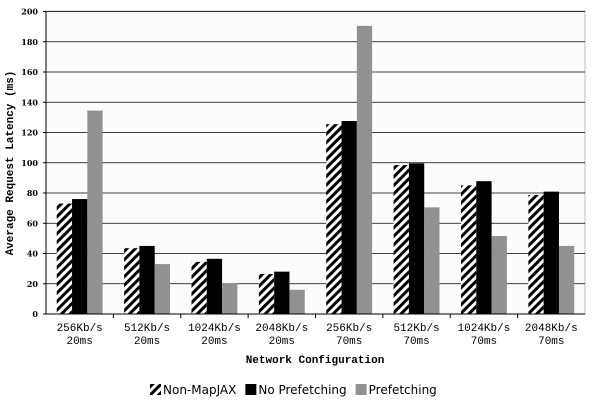  Describe the element at coordinates (11, 163) in the screenshot. I see `y-axis-label: Average Request Latency (ms)` at that location.